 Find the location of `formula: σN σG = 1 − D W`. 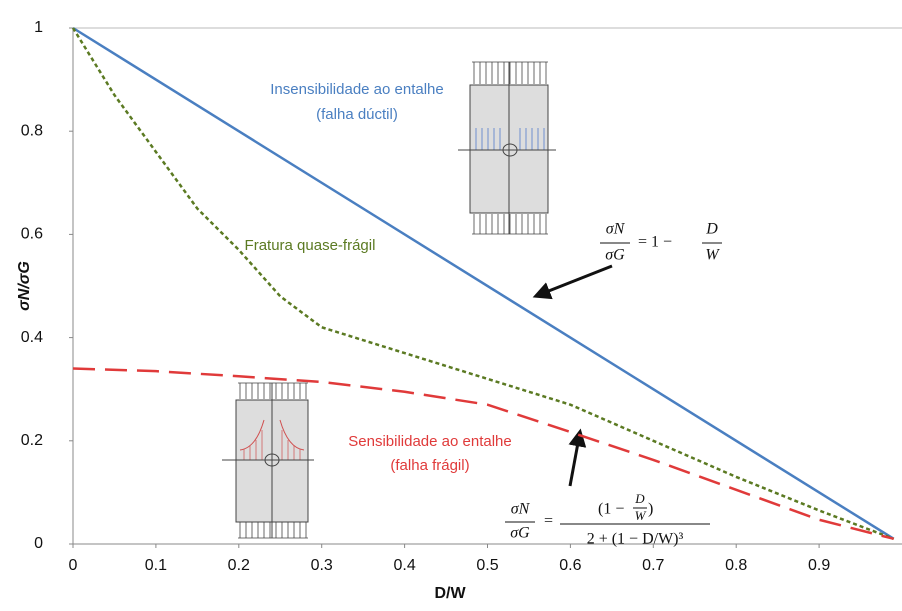

formula: σN σG = 1 − D W is located at coordinates (661, 242).